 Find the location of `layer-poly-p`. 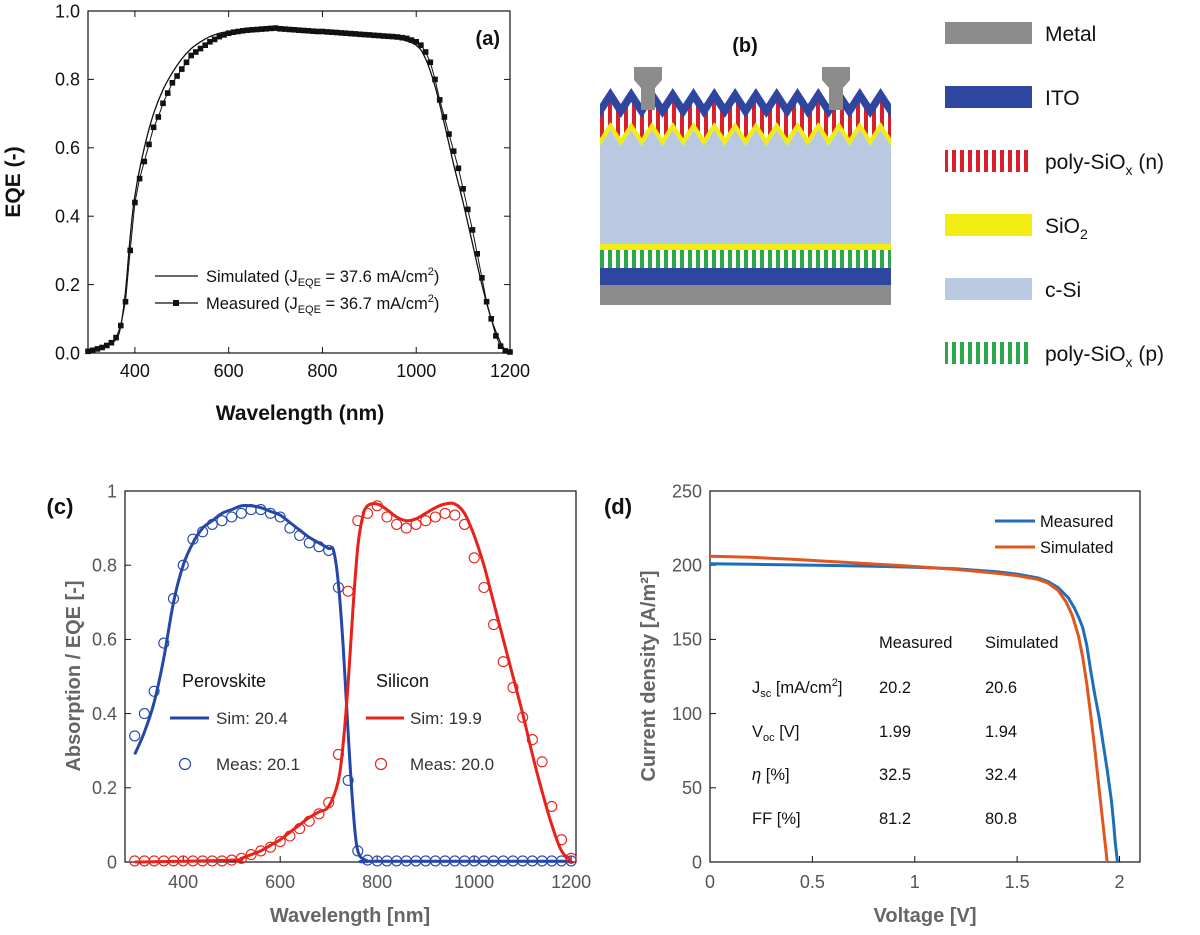

layer-poly-p is located at coordinates (745, 259).